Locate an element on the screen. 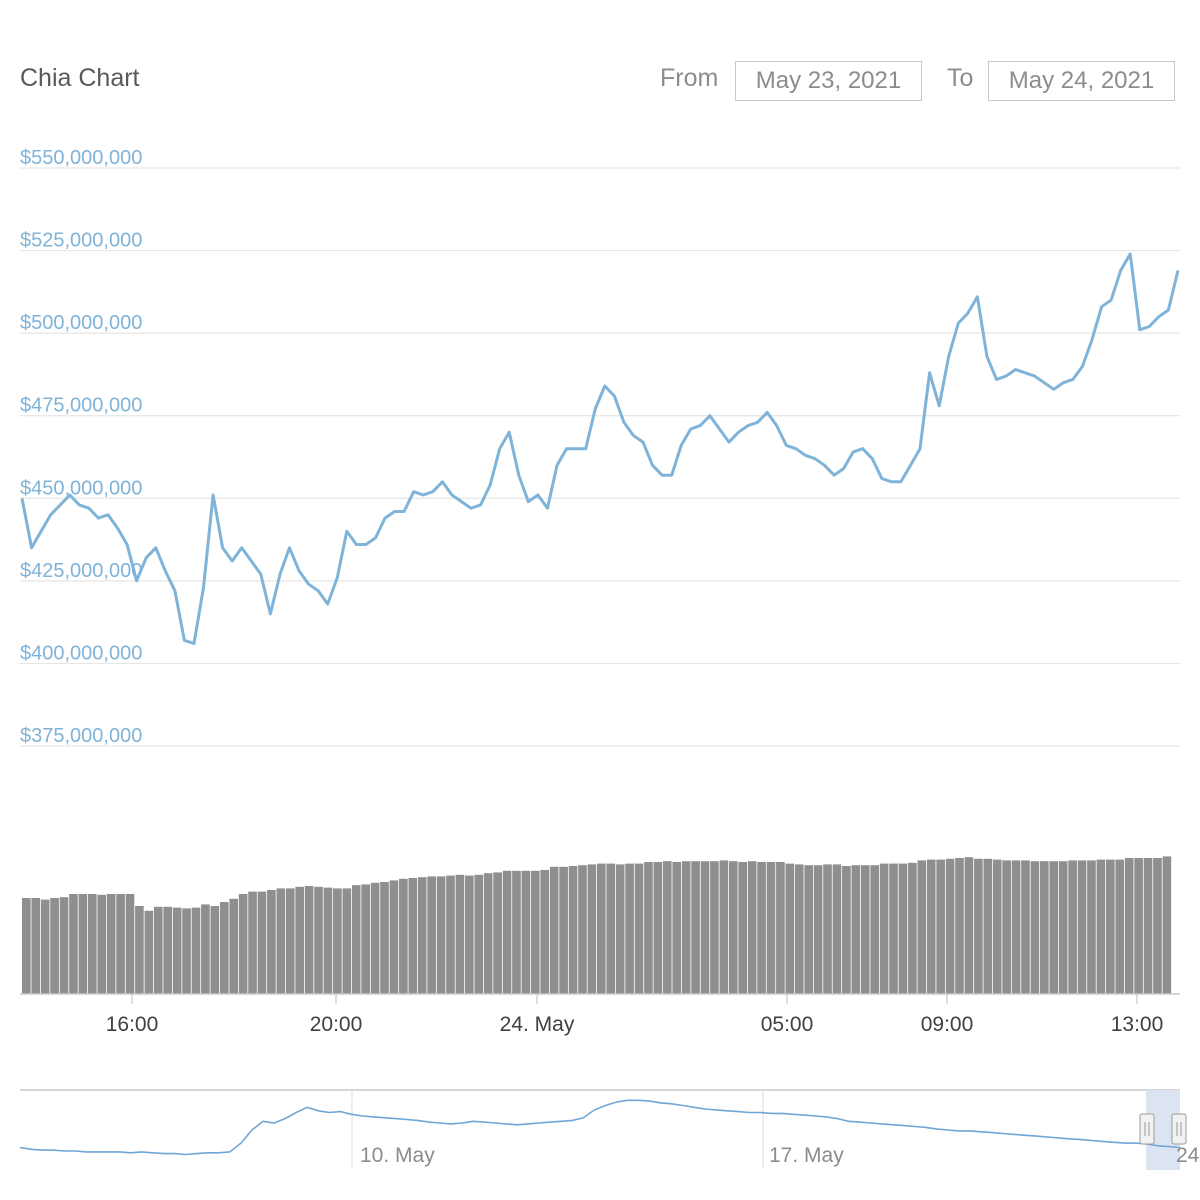 The width and height of the screenshot is (1200, 1200). to-date-input is located at coordinates (1081, 81).